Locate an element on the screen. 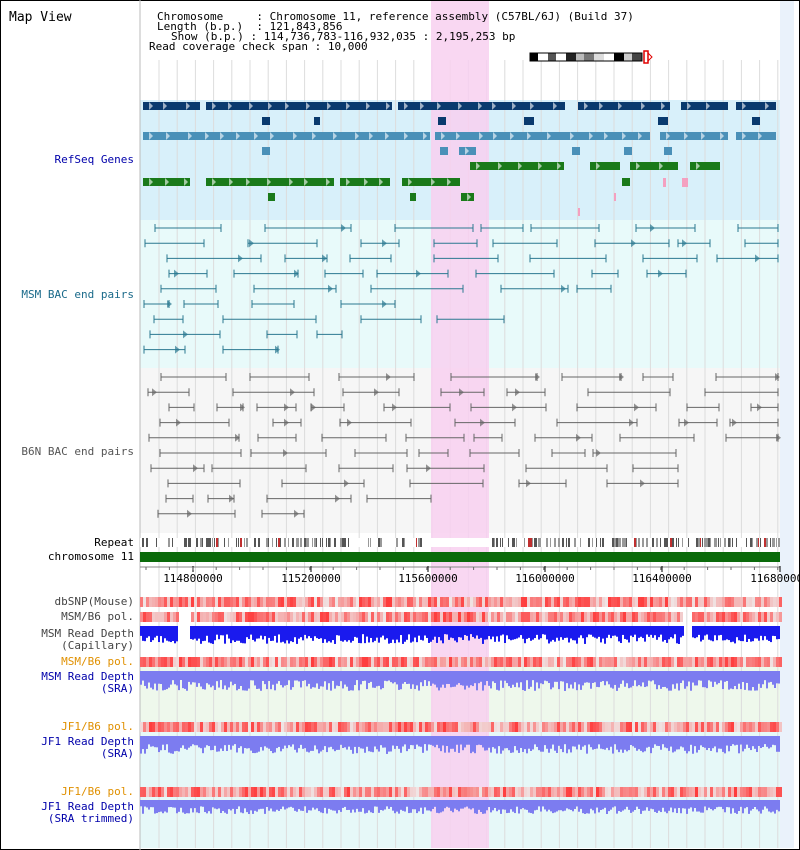 The width and height of the screenshot is (800, 850). length-info: Length (b.p.) : 121,843,856 is located at coordinates (250, 26).